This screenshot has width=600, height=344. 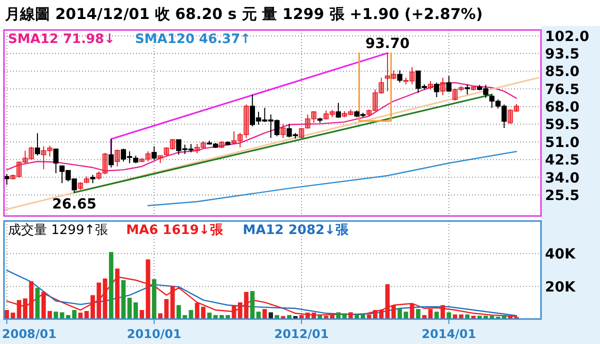 What do you see at coordinates (562, 54) in the screenshot?
I see `y-tick-label: 93.5` at bounding box center [562, 54].